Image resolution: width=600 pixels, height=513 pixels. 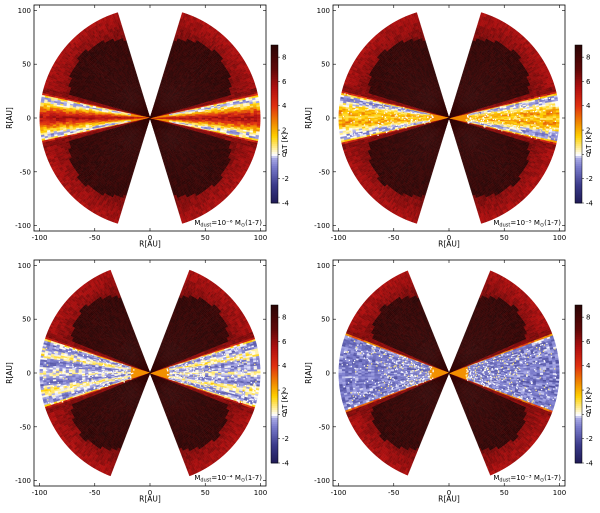 What do you see at coordinates (228, 479) in the screenshot?
I see `mass-annotation: Mdust=10⁻⁴ M⊙(1-7)` at bounding box center [228, 479].